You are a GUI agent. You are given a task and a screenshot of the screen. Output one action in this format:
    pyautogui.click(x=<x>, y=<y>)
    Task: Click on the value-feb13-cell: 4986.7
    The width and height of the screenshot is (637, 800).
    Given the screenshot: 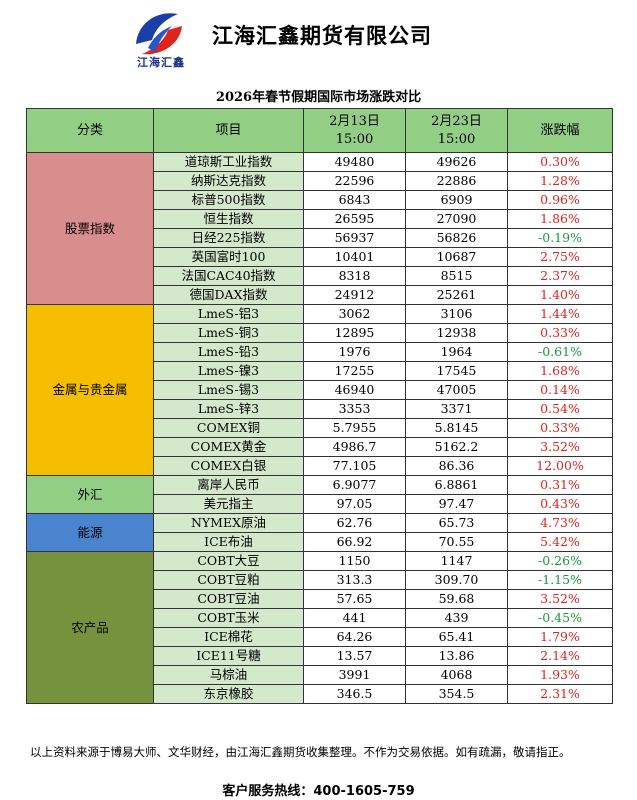 What is the action you would take?
    pyautogui.click(x=354, y=447)
    